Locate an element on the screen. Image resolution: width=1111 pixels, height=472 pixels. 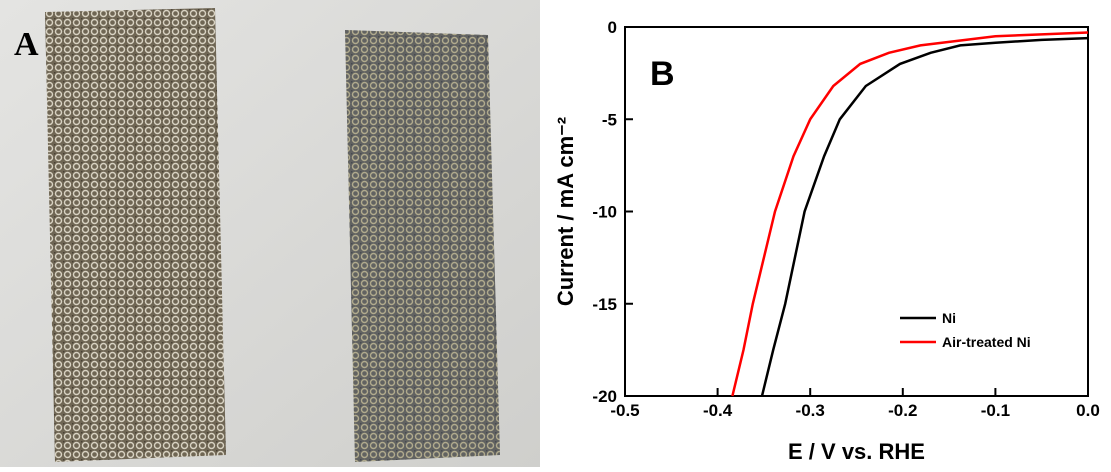
foam-strip is located at coordinates (422, 246).